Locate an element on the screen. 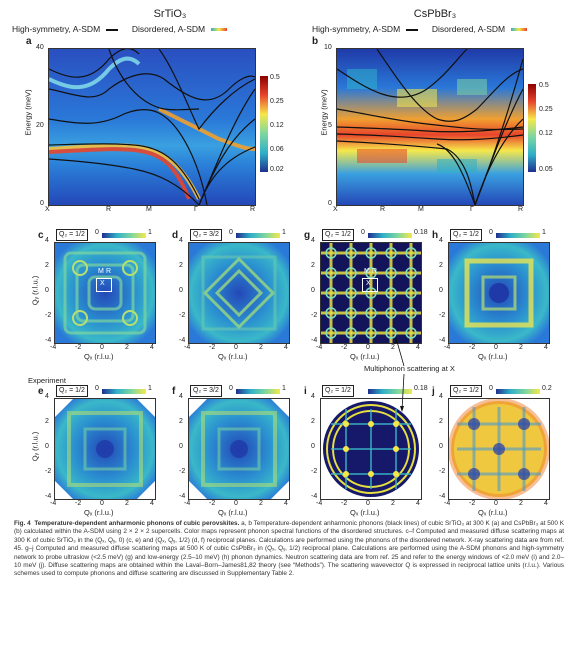 The width and height of the screenshot is (577, 659). point-label-x: X is located at coordinates (102, 283).